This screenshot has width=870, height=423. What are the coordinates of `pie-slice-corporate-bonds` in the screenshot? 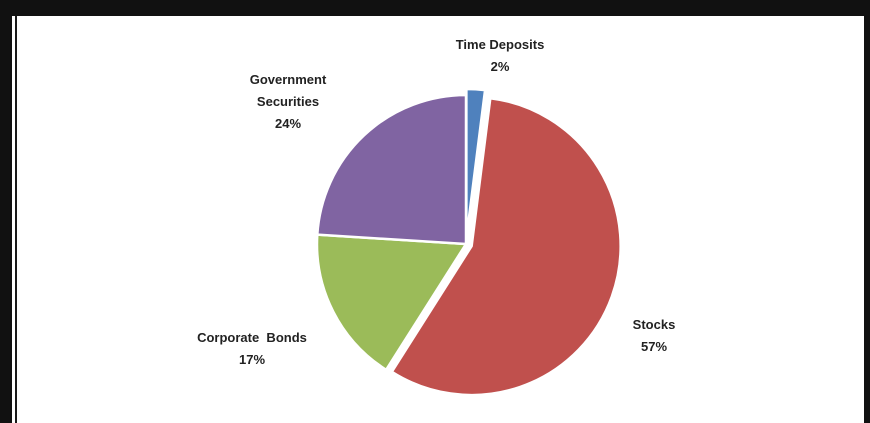 It's located at (391, 302).